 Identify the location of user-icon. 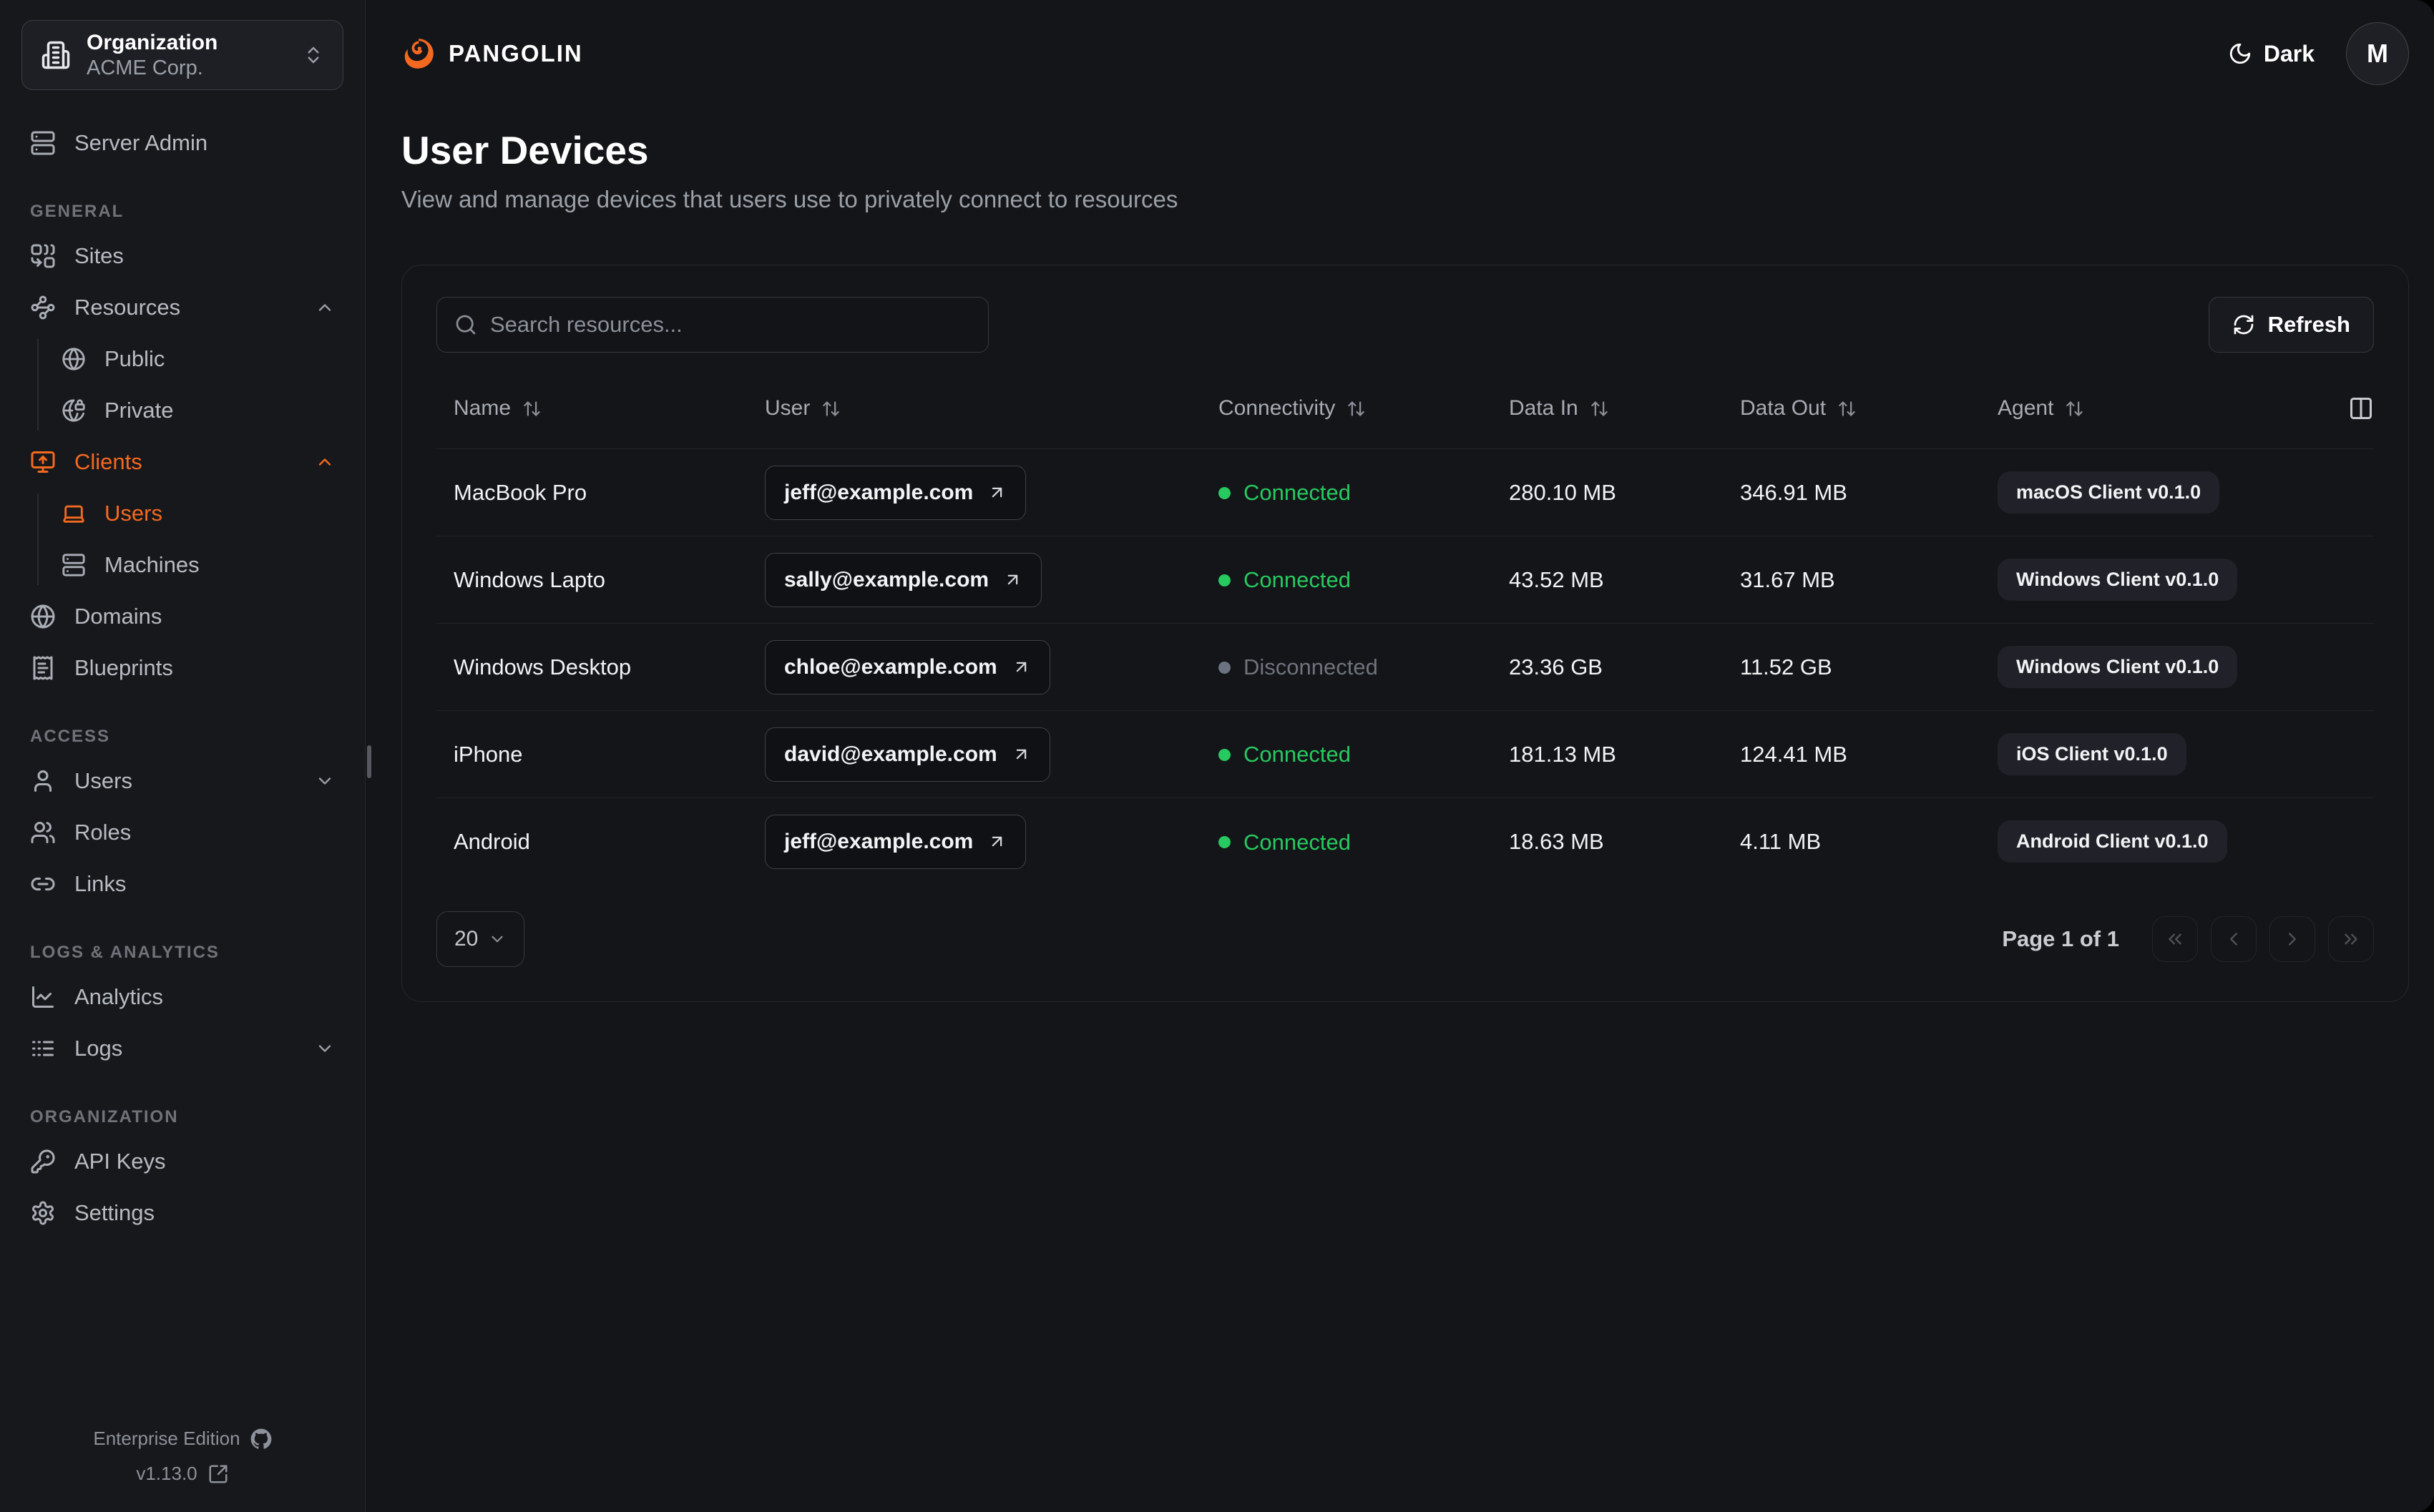
(43, 781).